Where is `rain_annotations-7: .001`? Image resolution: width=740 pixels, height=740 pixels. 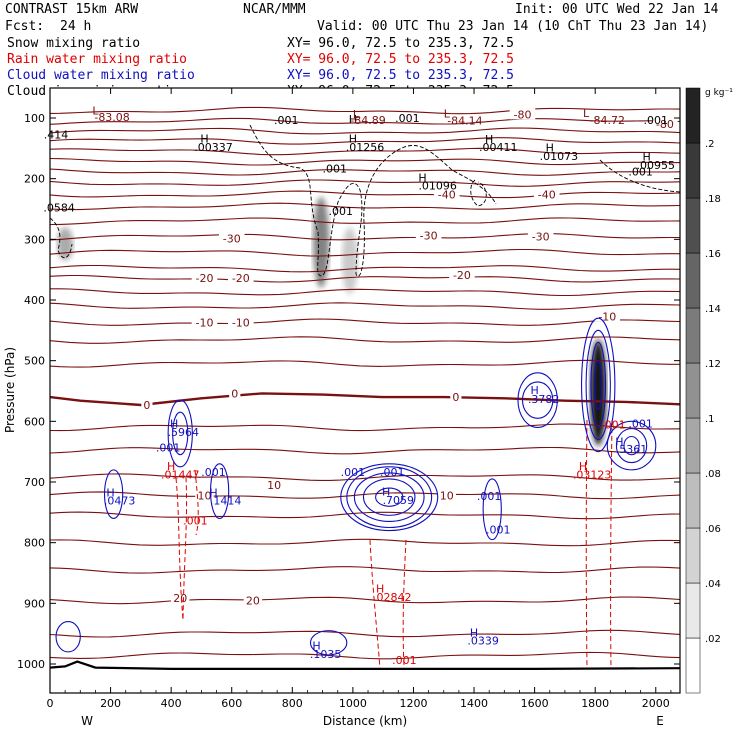 rain_annotations-7: .001 is located at coordinates (195, 520).